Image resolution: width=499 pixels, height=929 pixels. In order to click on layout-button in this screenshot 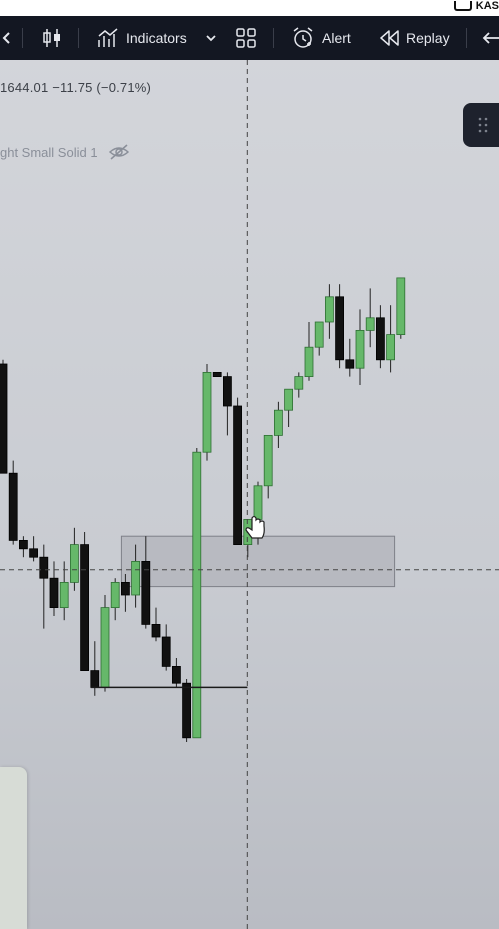, I will do `click(246, 38)`.